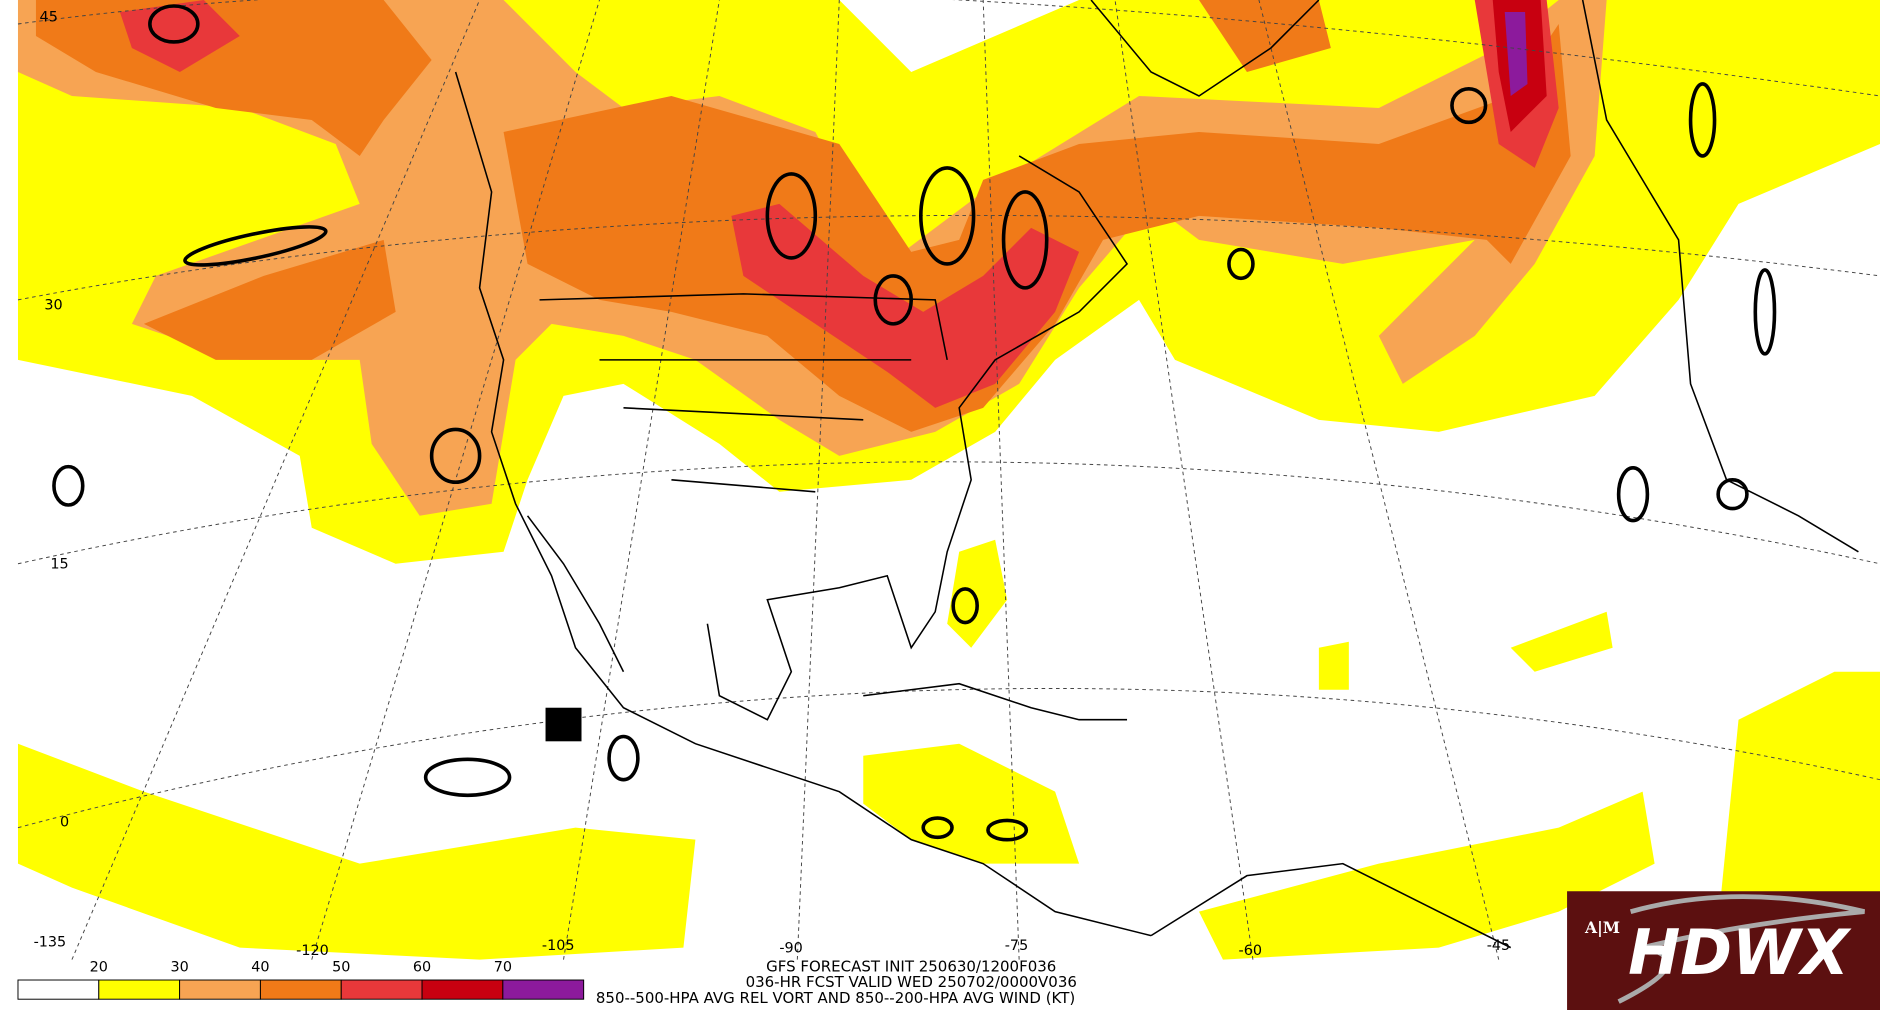 The height and width of the screenshot is (1010, 1880). I want to click on colorbar-label: 40, so click(260, 968).